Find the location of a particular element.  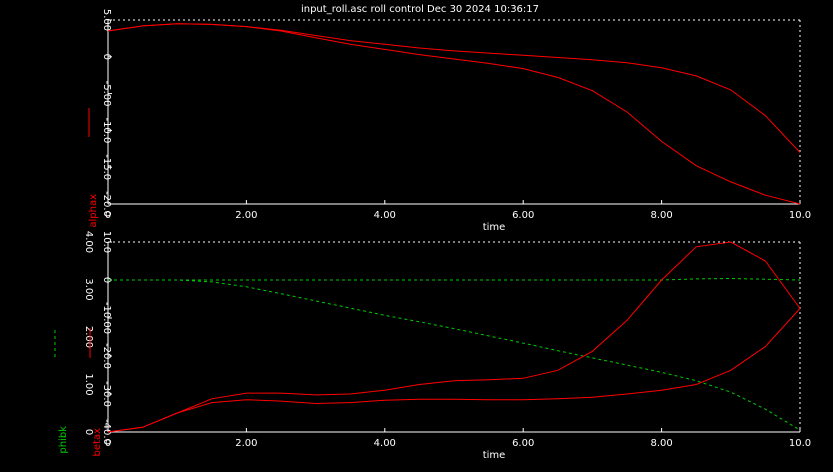

y-right-tick-label: 0 is located at coordinates (88, 432).